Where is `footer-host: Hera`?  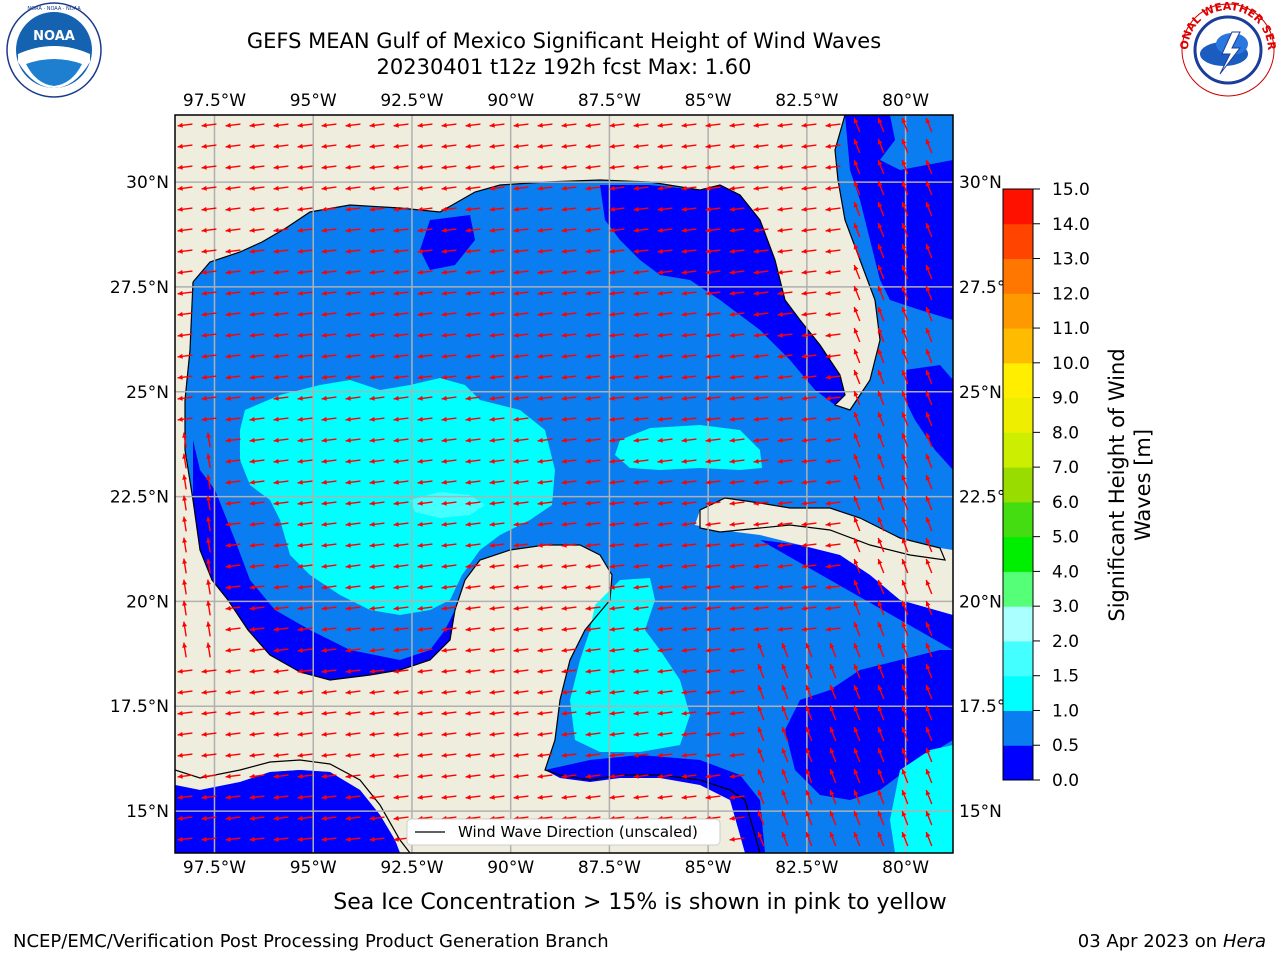
footer-host: Hera is located at coordinates (1244, 941).